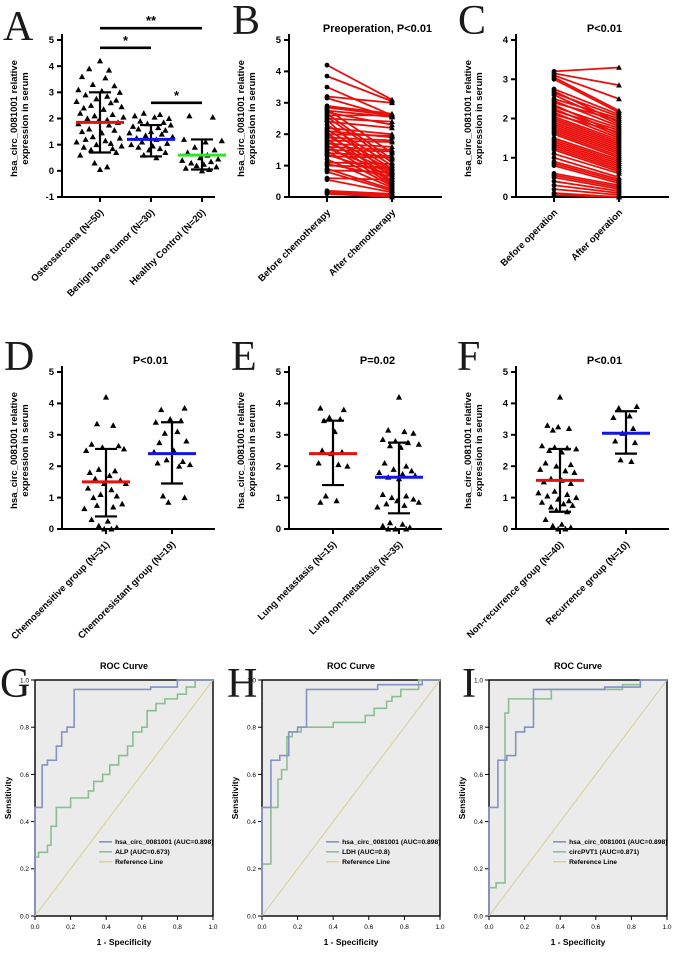 The image size is (680, 955). Describe the element at coordinates (15, 684) in the screenshot. I see `panel-letter-G: G` at that location.